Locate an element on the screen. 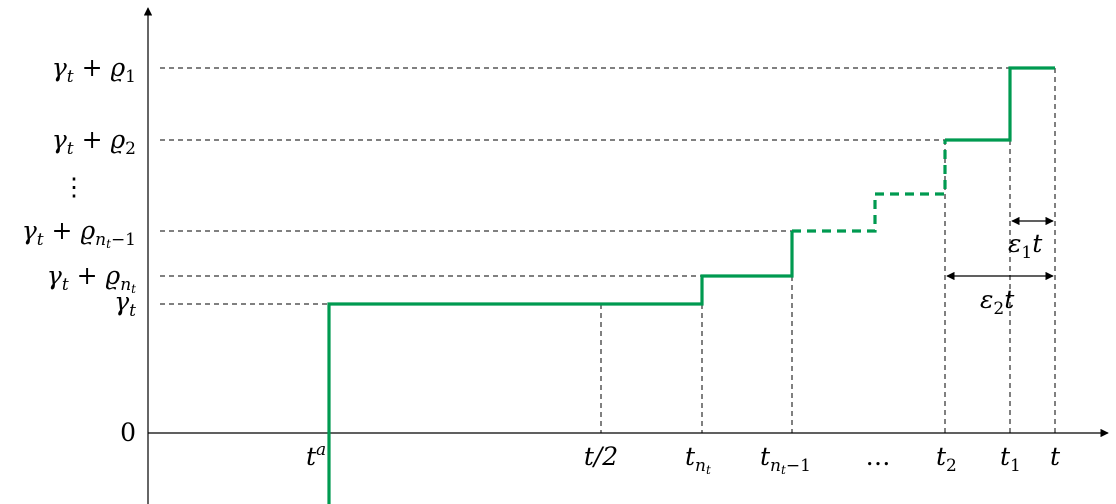 Image resolution: width=1116 pixels, height=504 pixels. y-label-gamma-rho1: γt + ϱ1 is located at coordinates (94, 70).